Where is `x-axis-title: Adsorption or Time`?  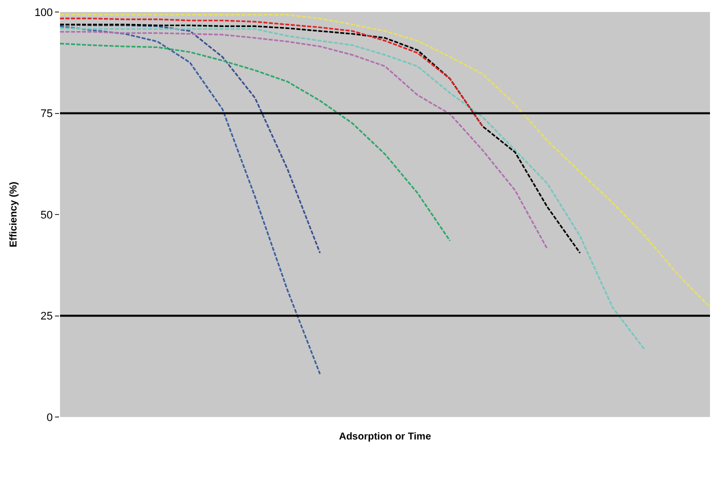 x-axis-title: Adsorption or Time is located at coordinates (385, 437).